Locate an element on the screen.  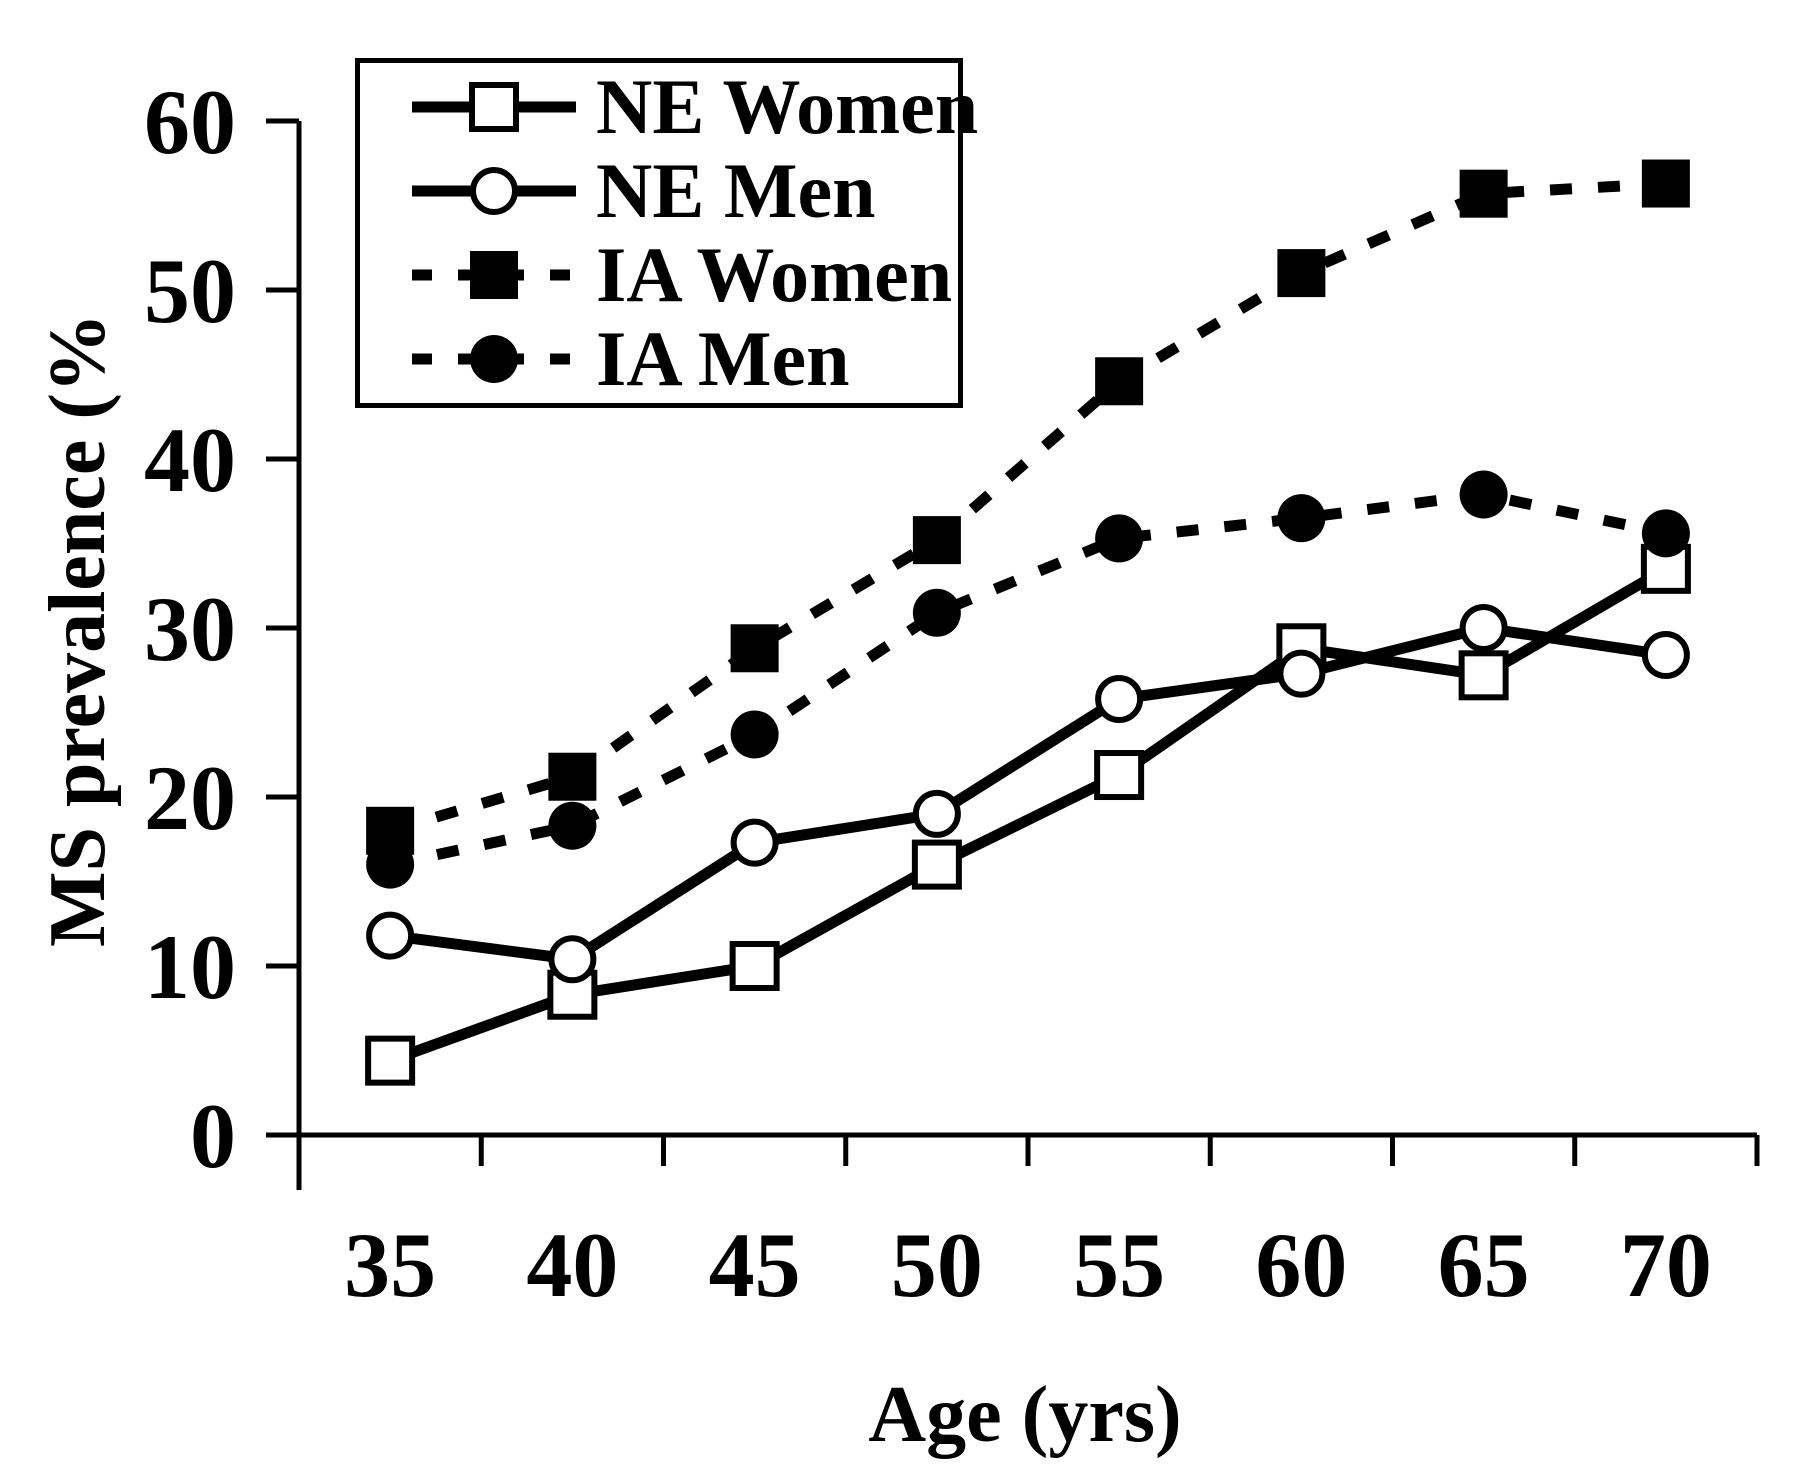
y-tick-label: 50 is located at coordinates (190, 291).